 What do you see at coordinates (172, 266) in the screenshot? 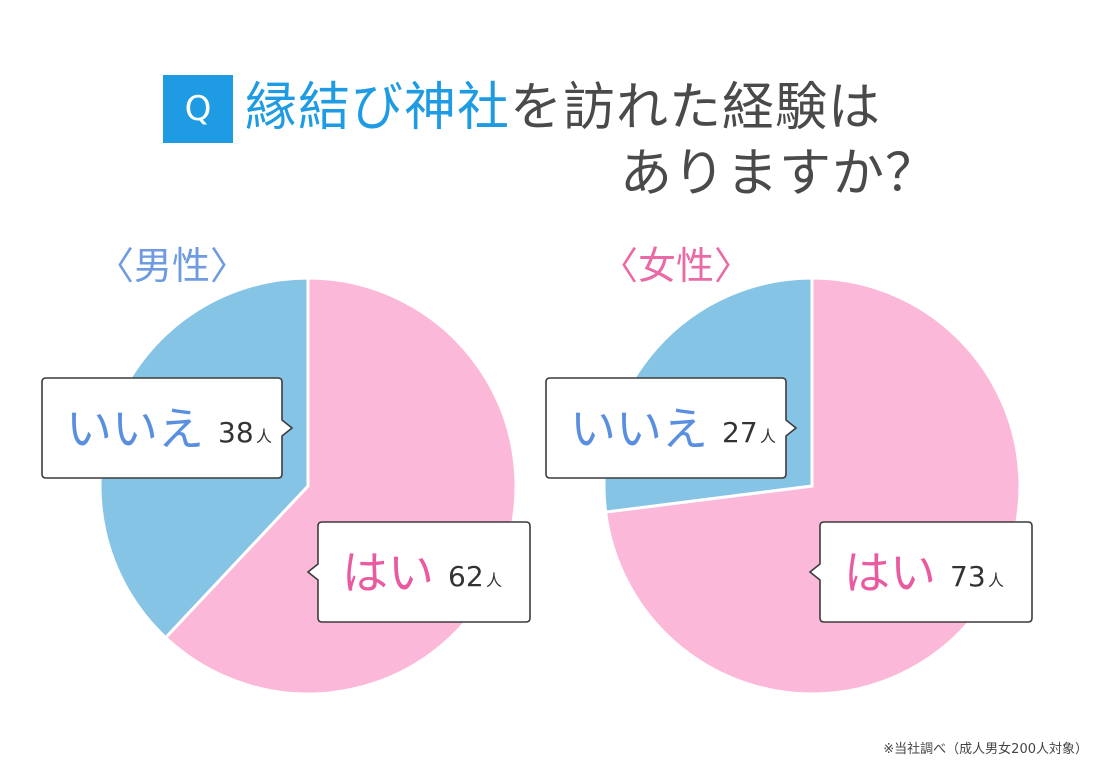
I see `chart-title-men: 〈男性〉` at bounding box center [172, 266].